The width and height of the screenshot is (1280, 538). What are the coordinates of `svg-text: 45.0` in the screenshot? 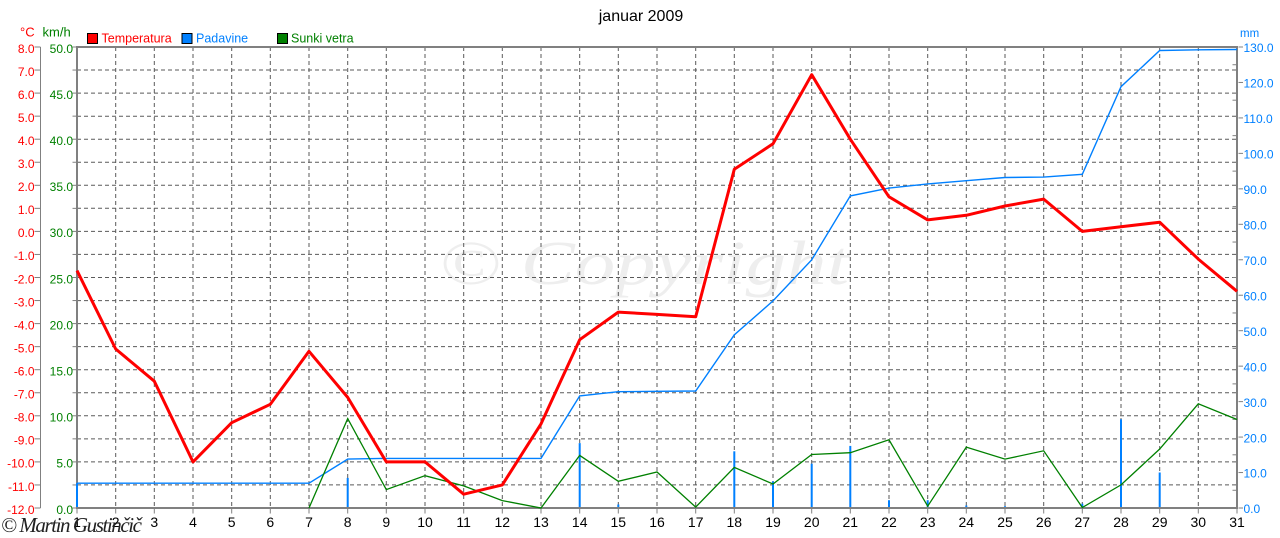 It's located at (62, 95).